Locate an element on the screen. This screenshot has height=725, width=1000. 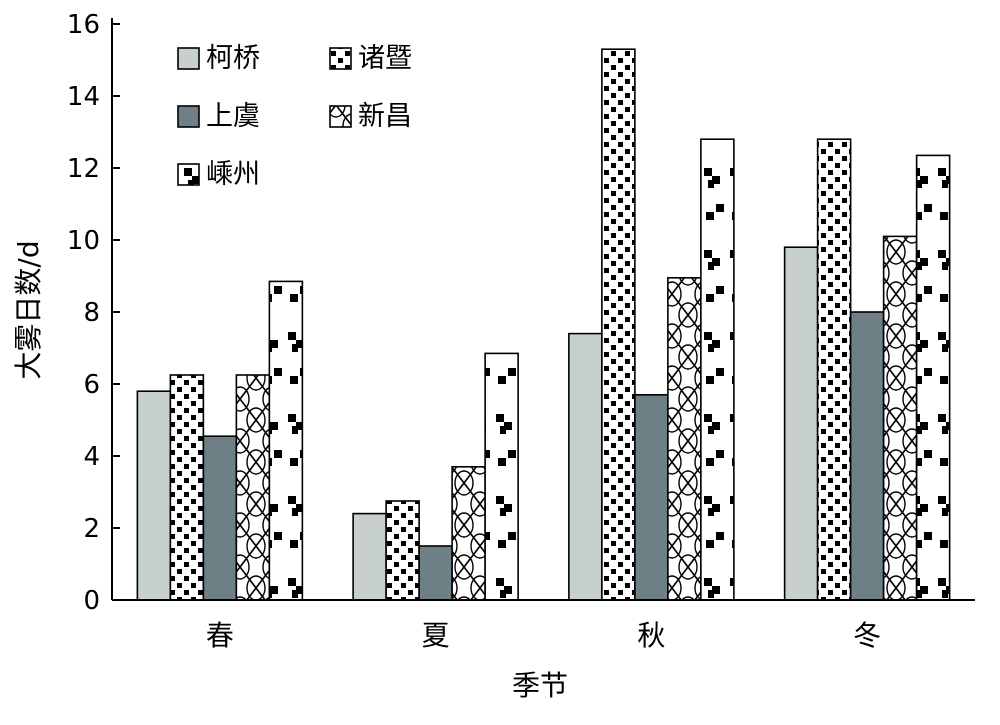
y-tick-label: 8 is located at coordinates (91, 313).